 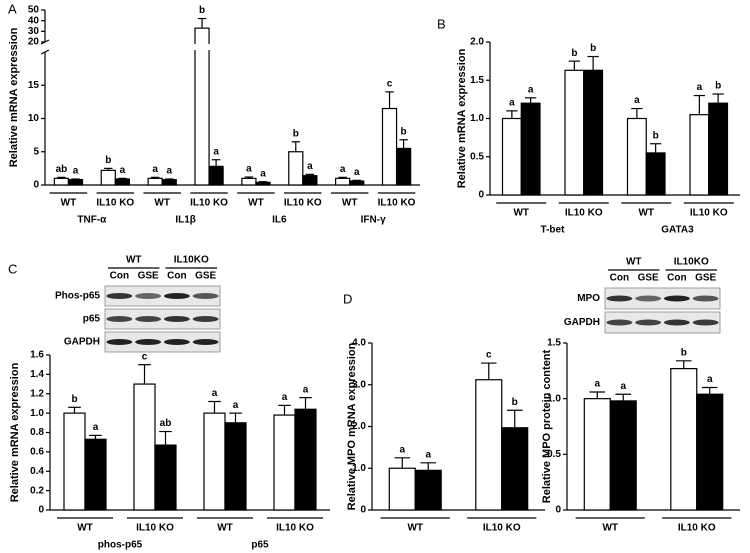 What do you see at coordinates (12, 268) in the screenshot?
I see `panel-letter: C` at bounding box center [12, 268].